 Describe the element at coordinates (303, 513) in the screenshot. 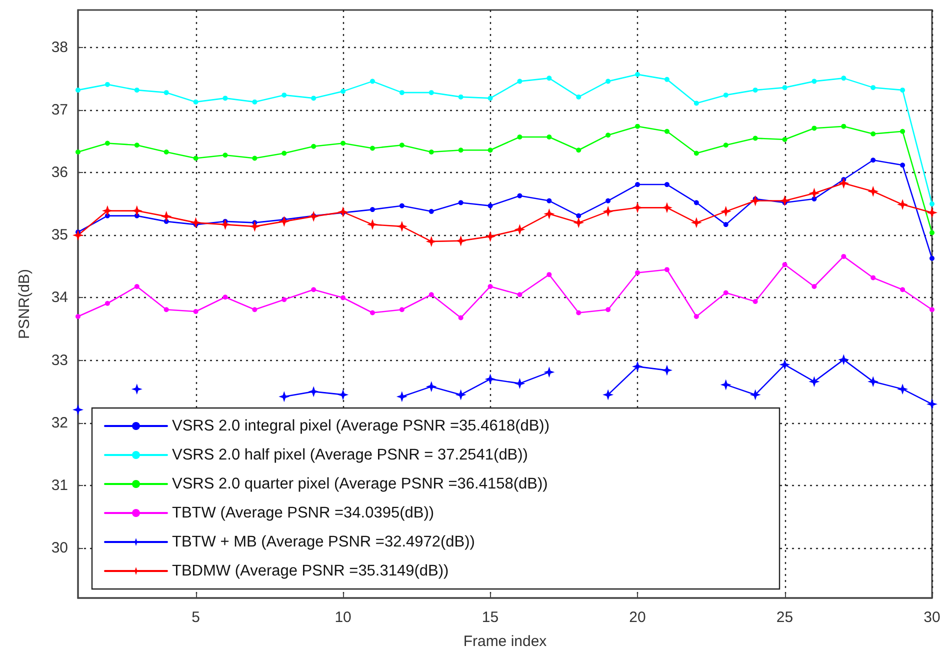

I see `legend-label: TBTW (Average PSNR =34.0395(dB))` at that location.